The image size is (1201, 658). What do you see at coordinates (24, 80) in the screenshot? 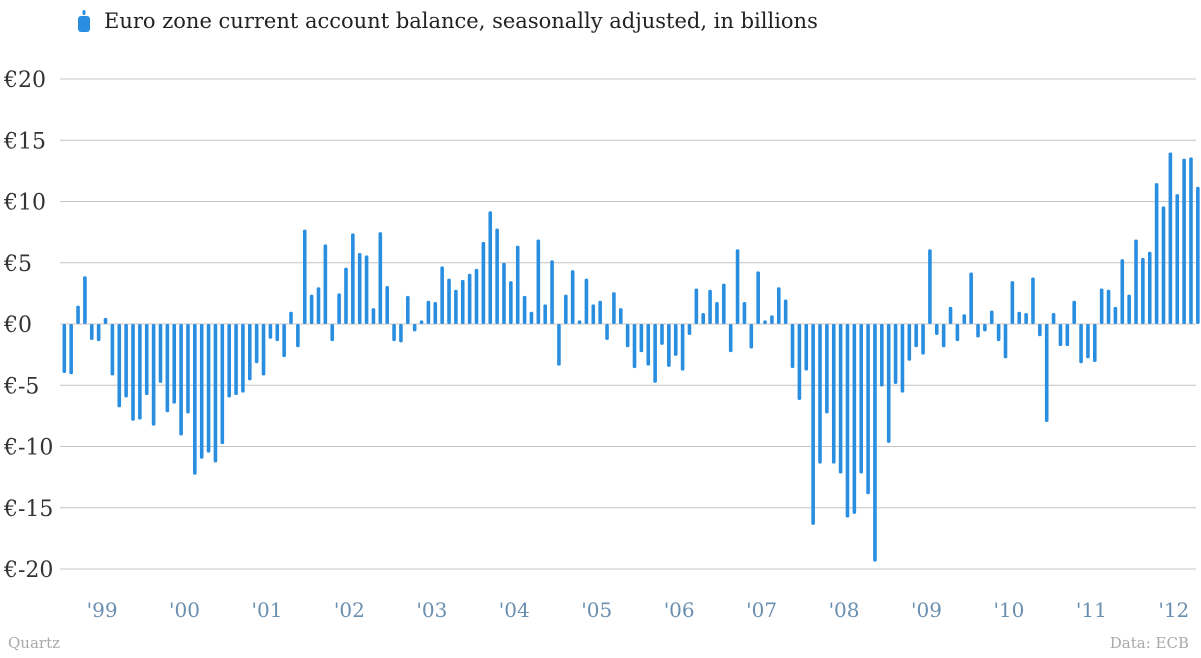
I see `y-tick-label: €20` at bounding box center [24, 80].